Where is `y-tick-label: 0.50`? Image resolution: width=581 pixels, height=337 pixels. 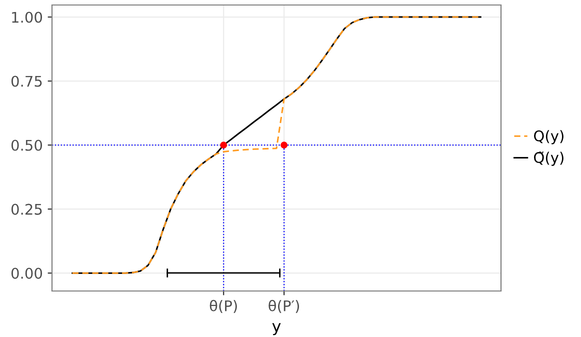 y-tick-label: 0.50 is located at coordinates (26, 145).